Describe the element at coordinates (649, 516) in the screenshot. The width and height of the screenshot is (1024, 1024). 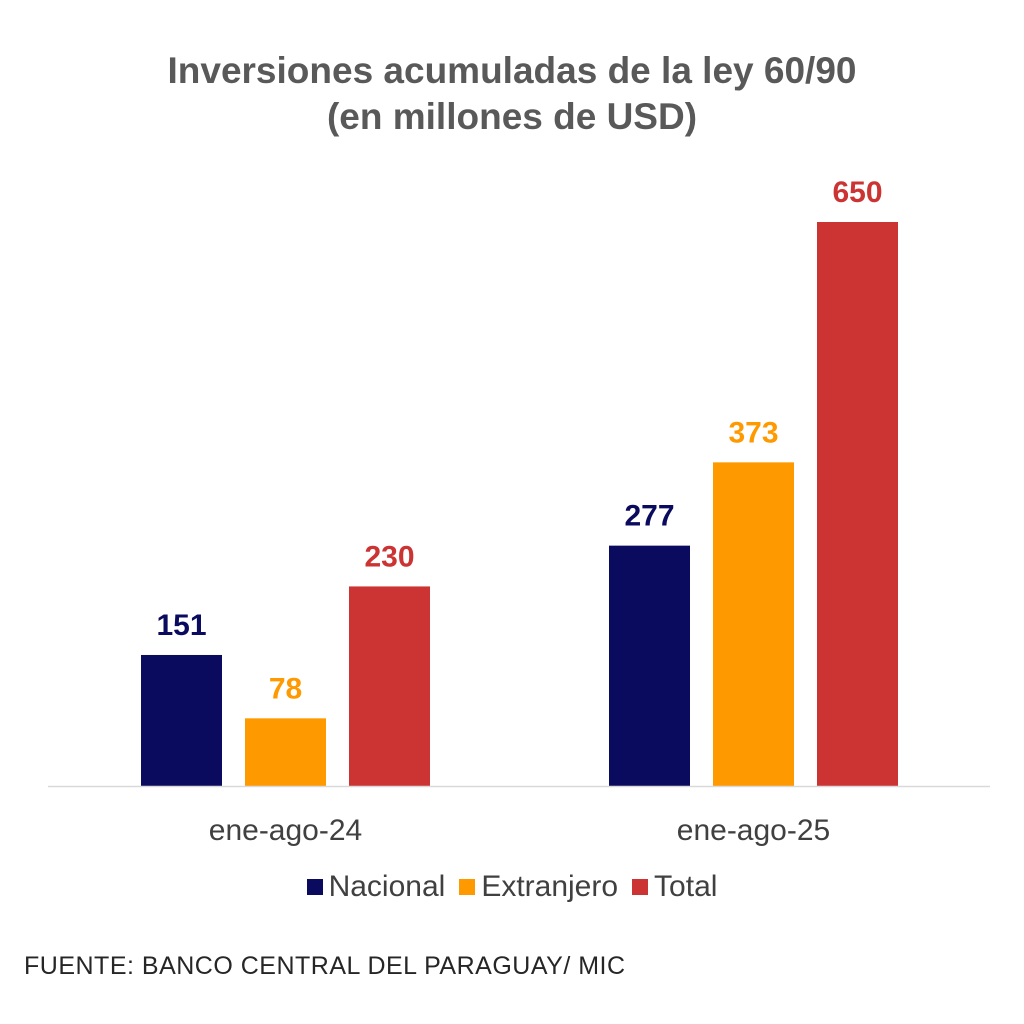
I see `data-label-nacional-ene-ago-25: 277` at that location.